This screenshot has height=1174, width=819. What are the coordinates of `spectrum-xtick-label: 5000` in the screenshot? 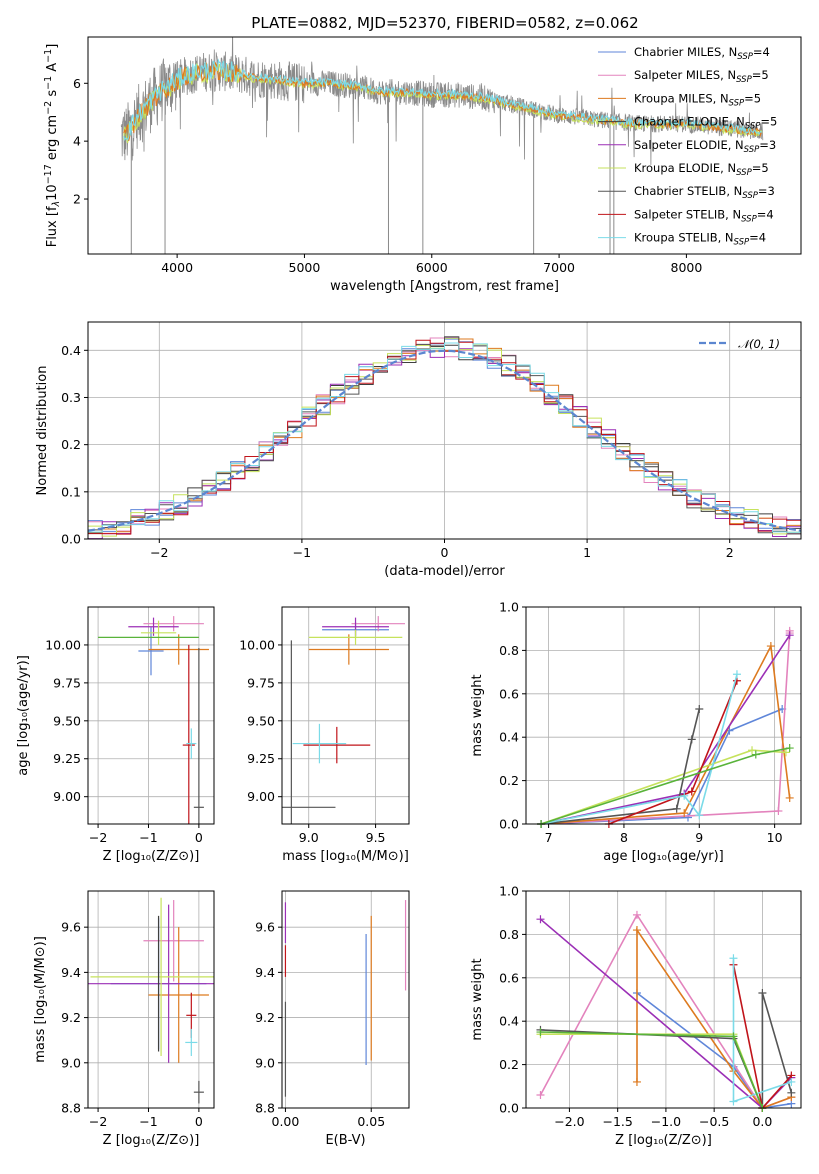 It's located at (305, 267).